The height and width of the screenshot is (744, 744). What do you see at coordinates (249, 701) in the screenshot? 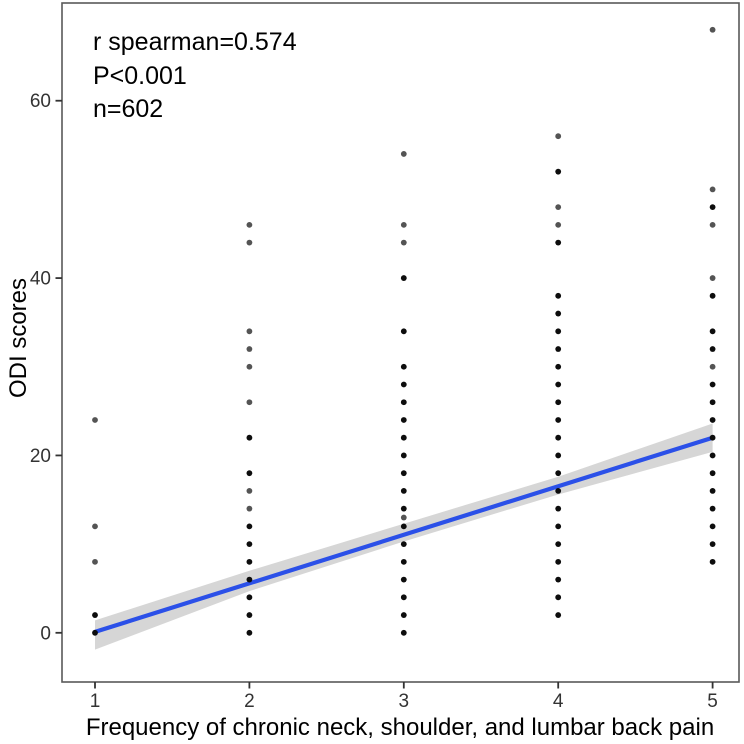
I see `x-tick-label: 2` at bounding box center [249, 701].